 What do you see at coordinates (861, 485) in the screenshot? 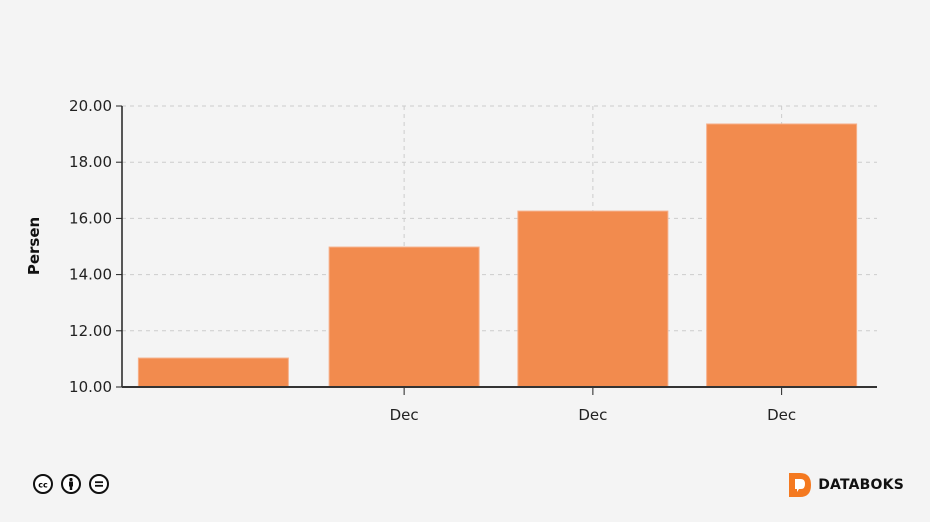
I see `brand-name: DATABOKS` at bounding box center [861, 485].